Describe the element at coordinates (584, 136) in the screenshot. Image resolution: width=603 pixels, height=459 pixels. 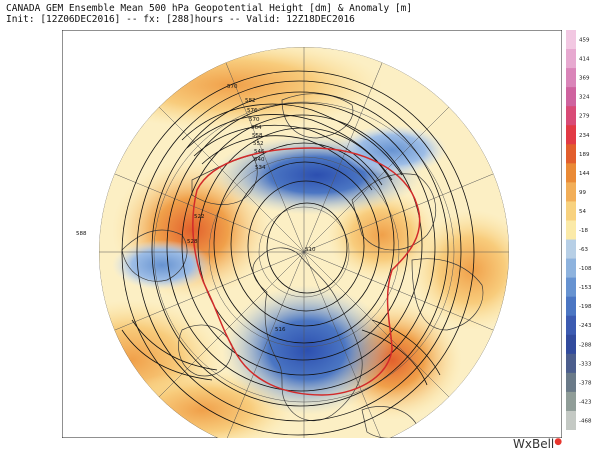
I see `colorbar-tick-label: 234` at that location.